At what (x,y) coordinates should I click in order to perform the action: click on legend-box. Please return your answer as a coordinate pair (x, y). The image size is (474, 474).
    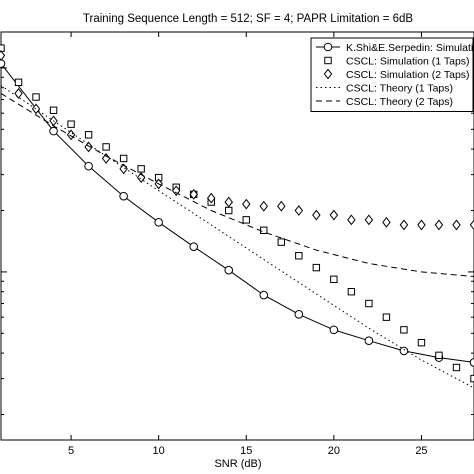
    Looking at the image, I should click on (392, 74).